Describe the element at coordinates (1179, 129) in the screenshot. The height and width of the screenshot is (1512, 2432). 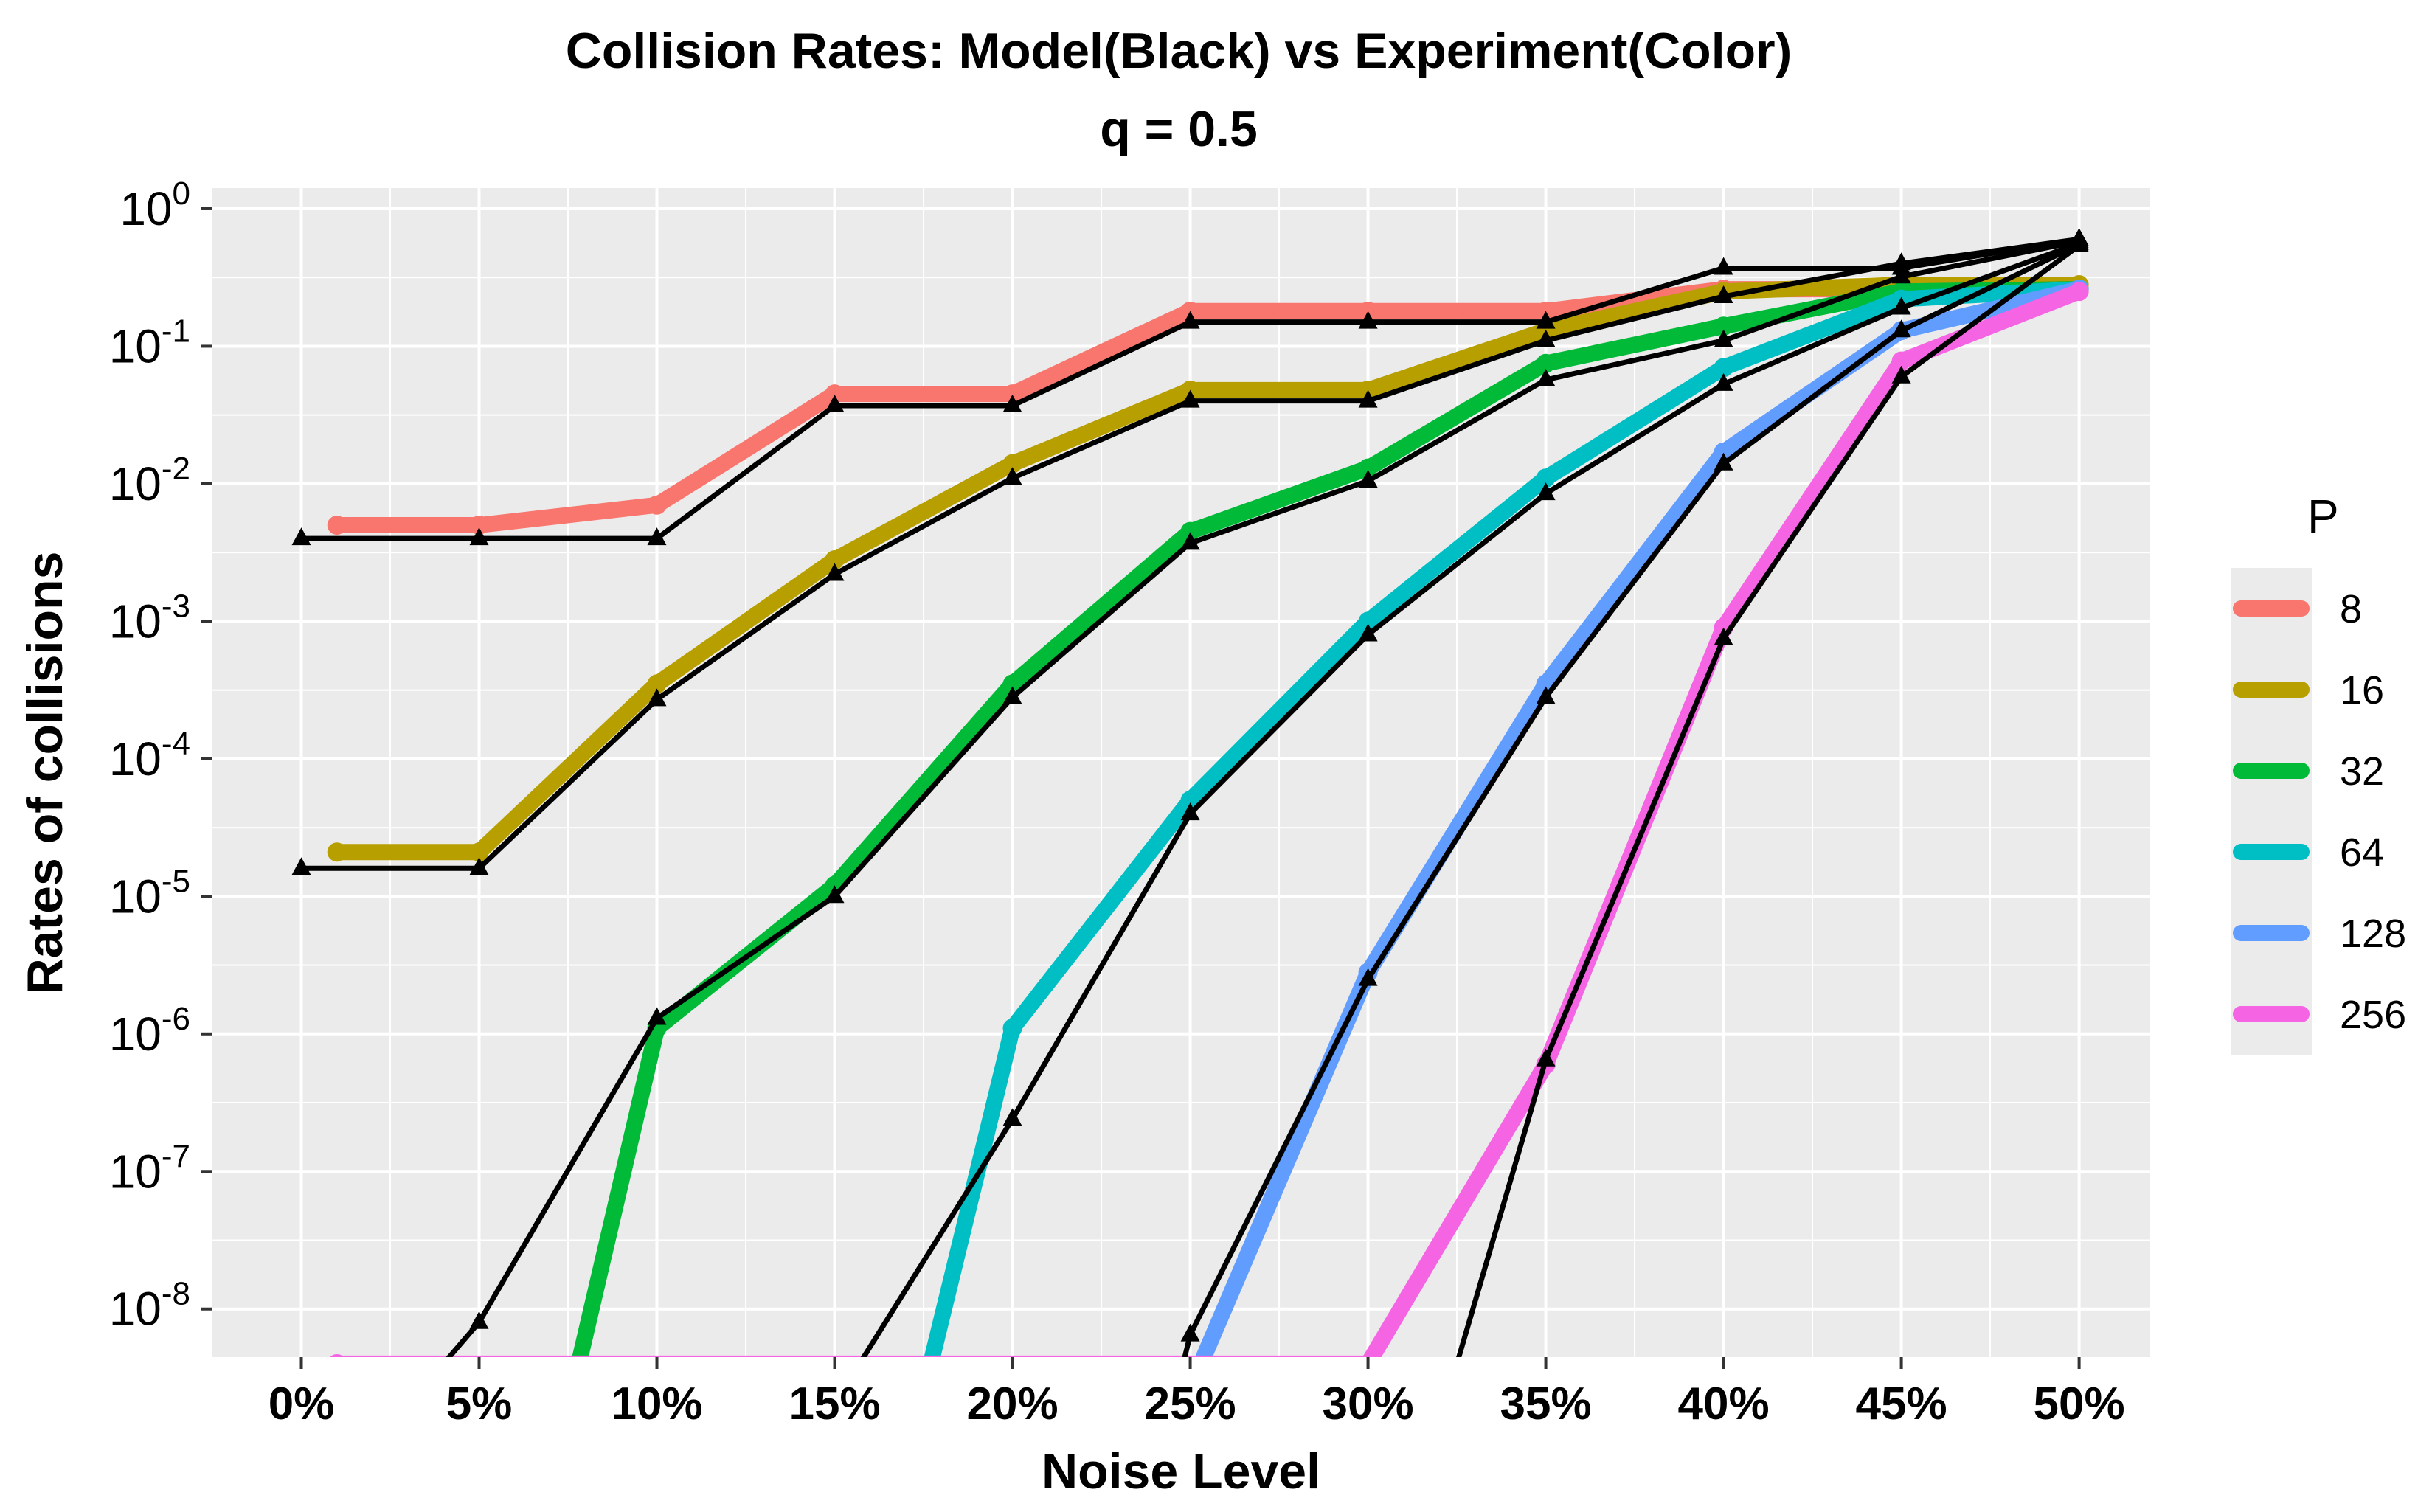
I see `chart-subtitle: q = 0.5` at that location.